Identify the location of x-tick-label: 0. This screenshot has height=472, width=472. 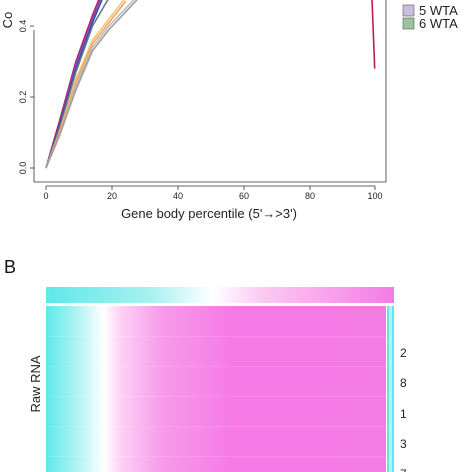
(45, 196).